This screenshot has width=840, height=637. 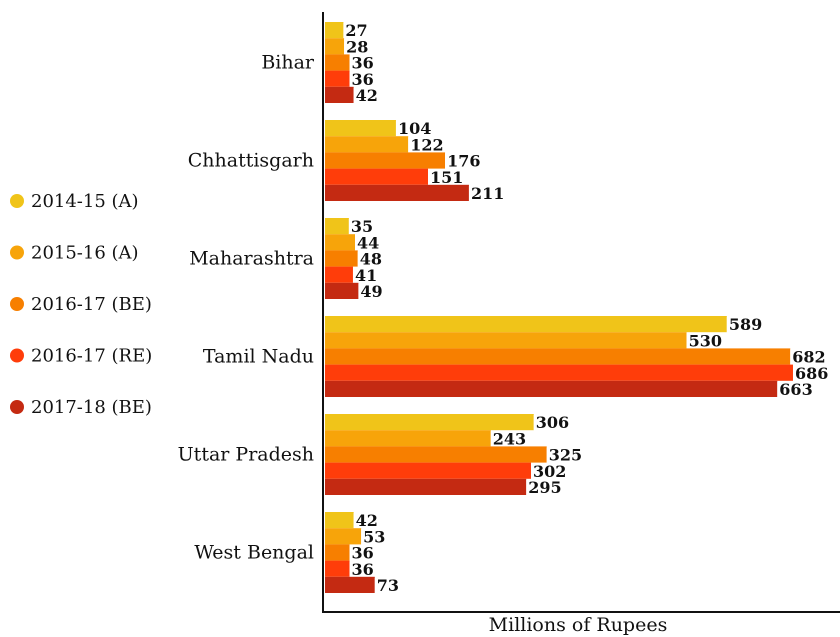 I want to click on data-label: 682, so click(x=808, y=357).